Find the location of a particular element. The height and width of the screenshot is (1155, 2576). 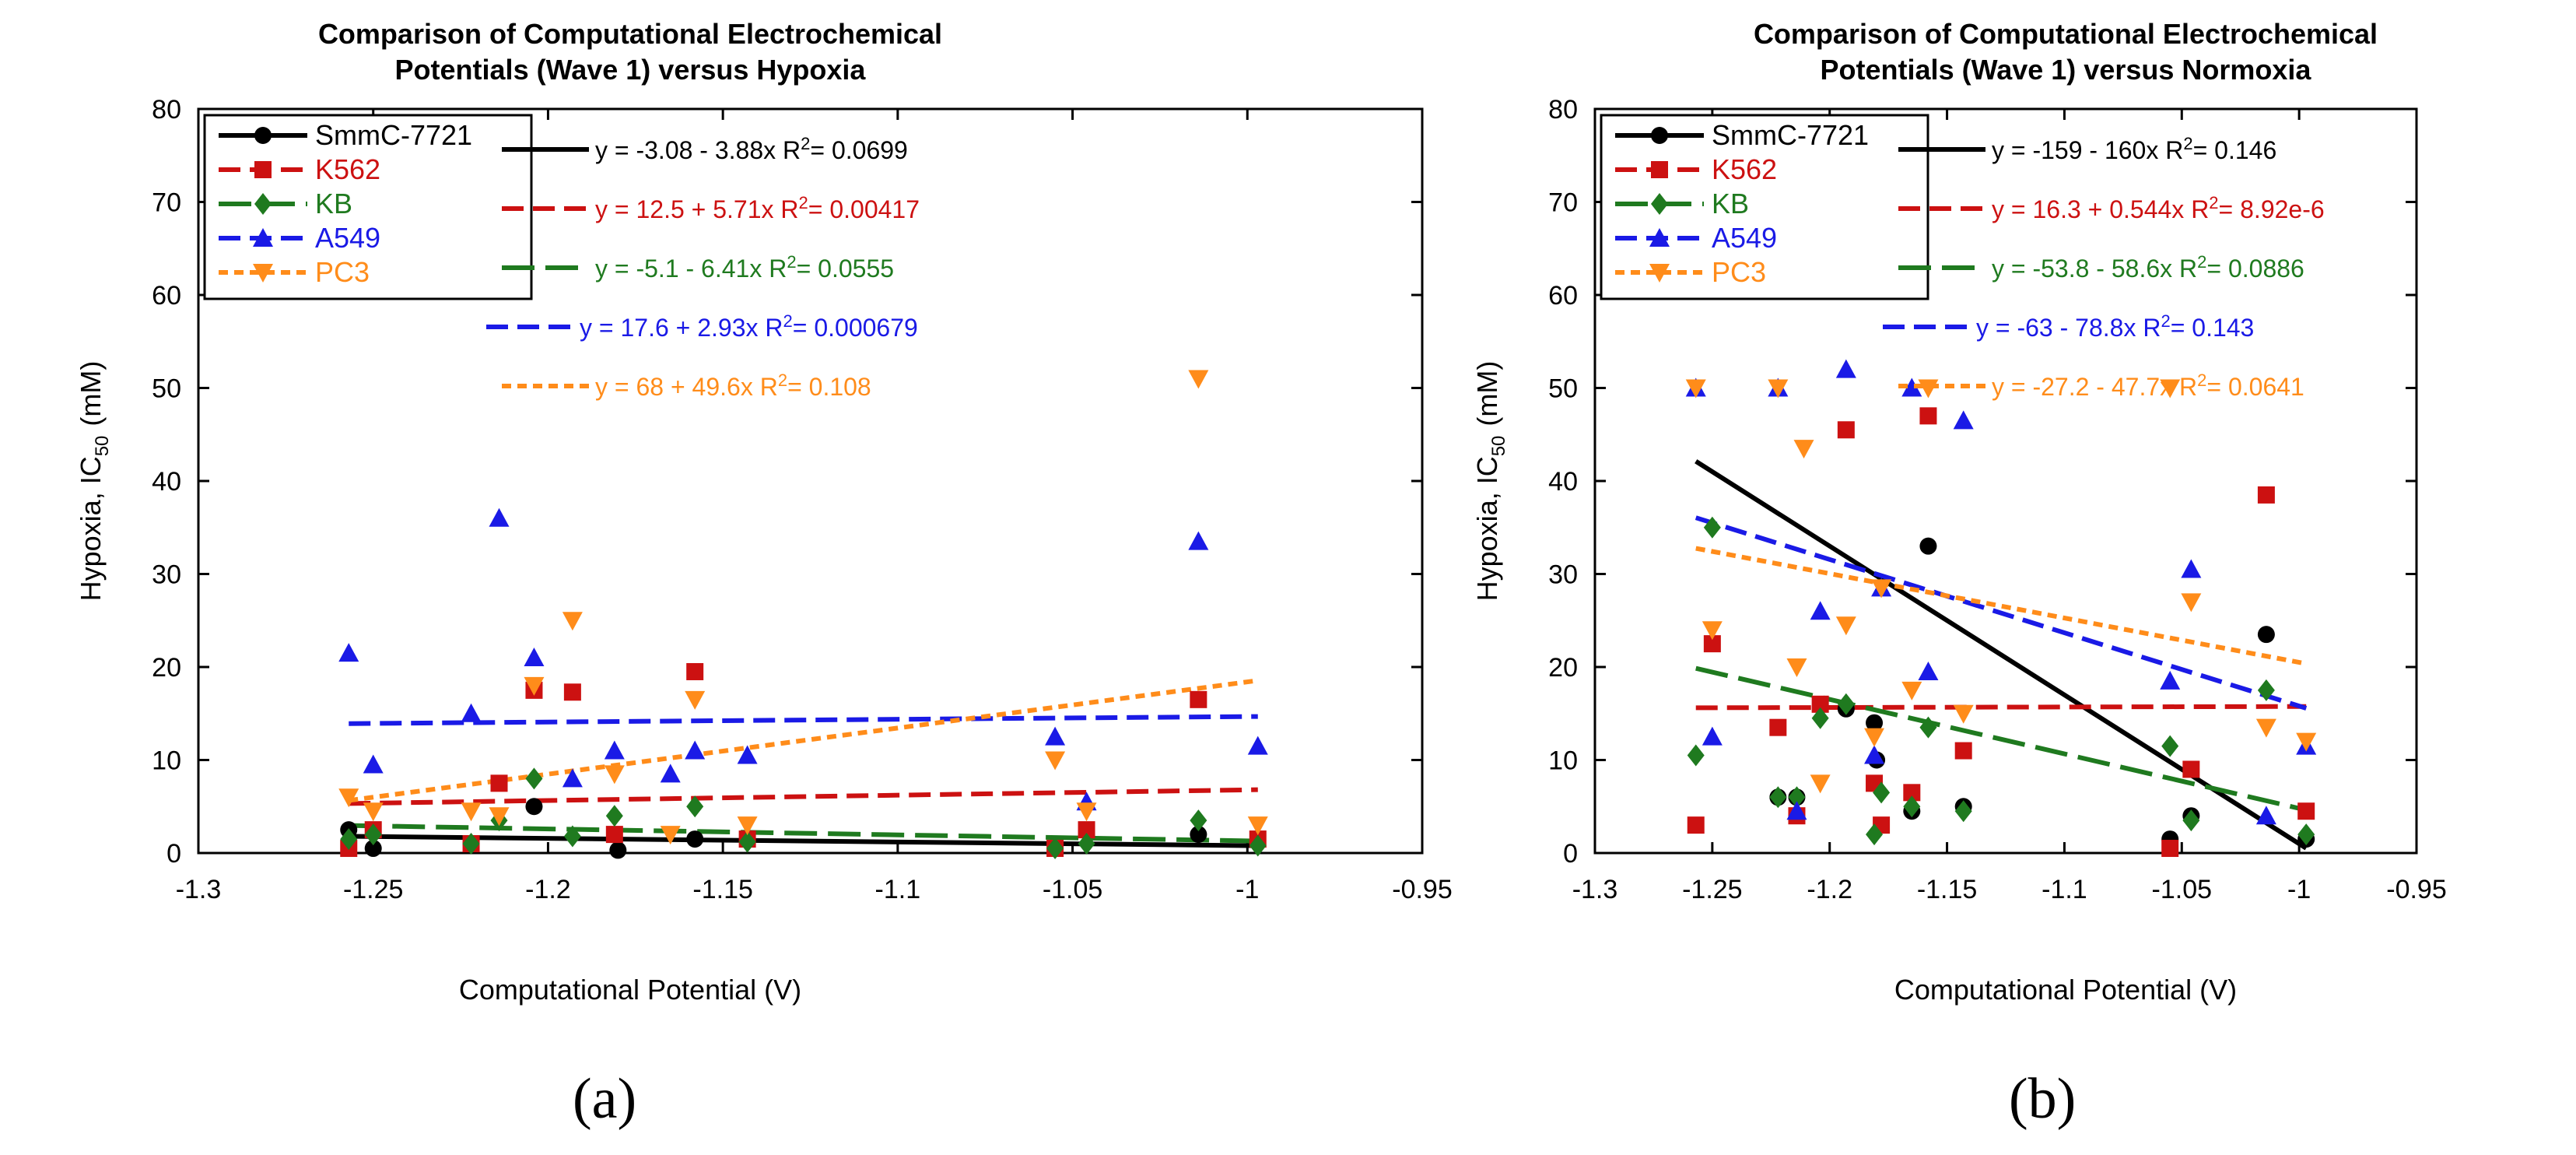

x-tick-label: -1.25 is located at coordinates (1712, 890).